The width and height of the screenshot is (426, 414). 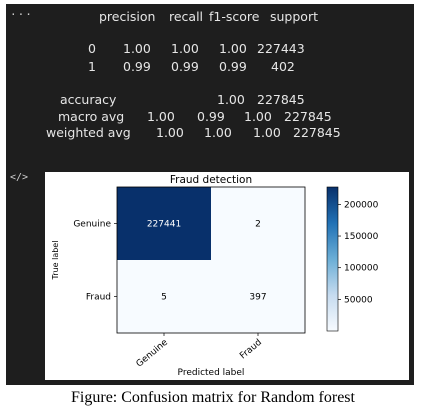 What do you see at coordinates (161, 116) in the screenshot?
I see `macro-avg-precision: 1.00` at bounding box center [161, 116].